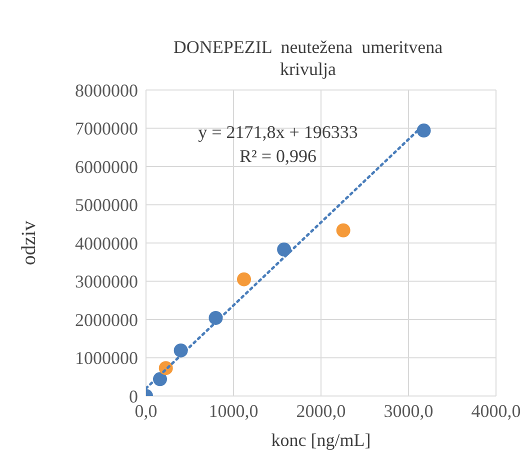 Image resolution: width=532 pixels, height=462 pixels. I want to click on x-tick-label: 3000,0, so click(409, 410).